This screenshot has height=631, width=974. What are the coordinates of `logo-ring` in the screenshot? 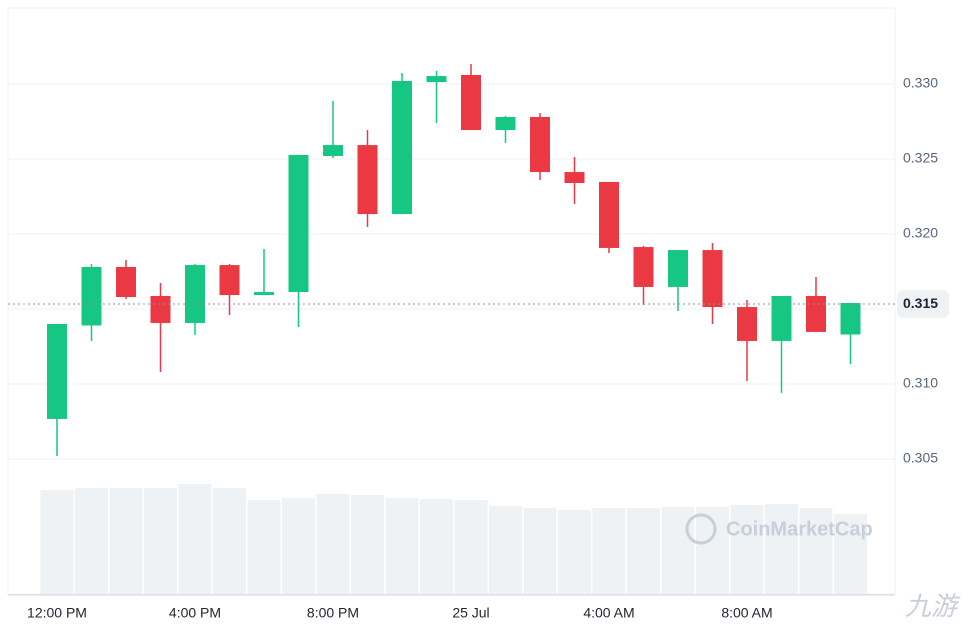 It's located at (701, 529).